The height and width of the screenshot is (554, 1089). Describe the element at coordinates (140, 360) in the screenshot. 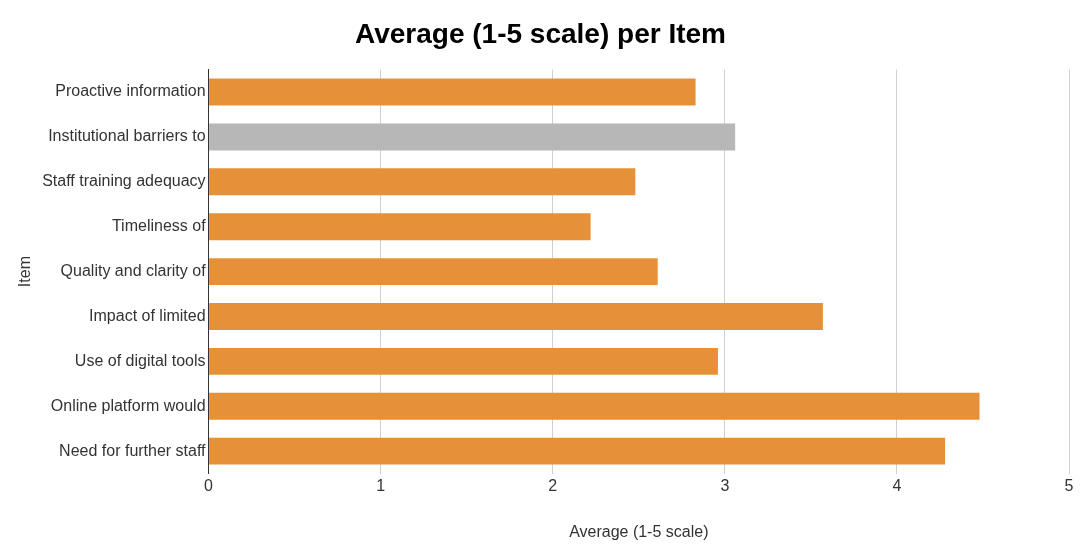

I see `y-tick-label: Use of digital tools` at that location.